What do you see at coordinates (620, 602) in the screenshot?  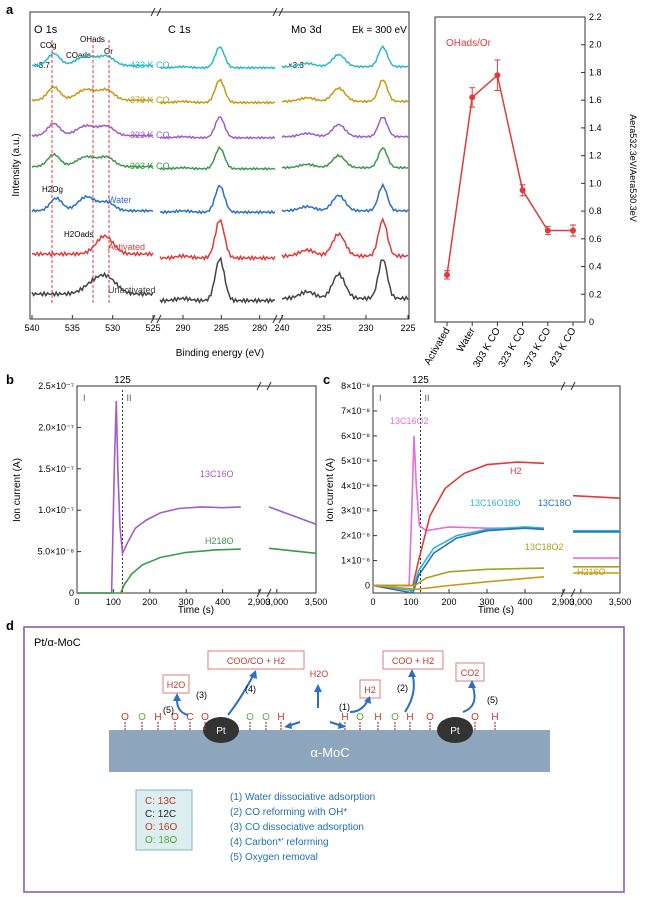 I see `ion-xtick-label-3-7: 3,500` at bounding box center [620, 602].